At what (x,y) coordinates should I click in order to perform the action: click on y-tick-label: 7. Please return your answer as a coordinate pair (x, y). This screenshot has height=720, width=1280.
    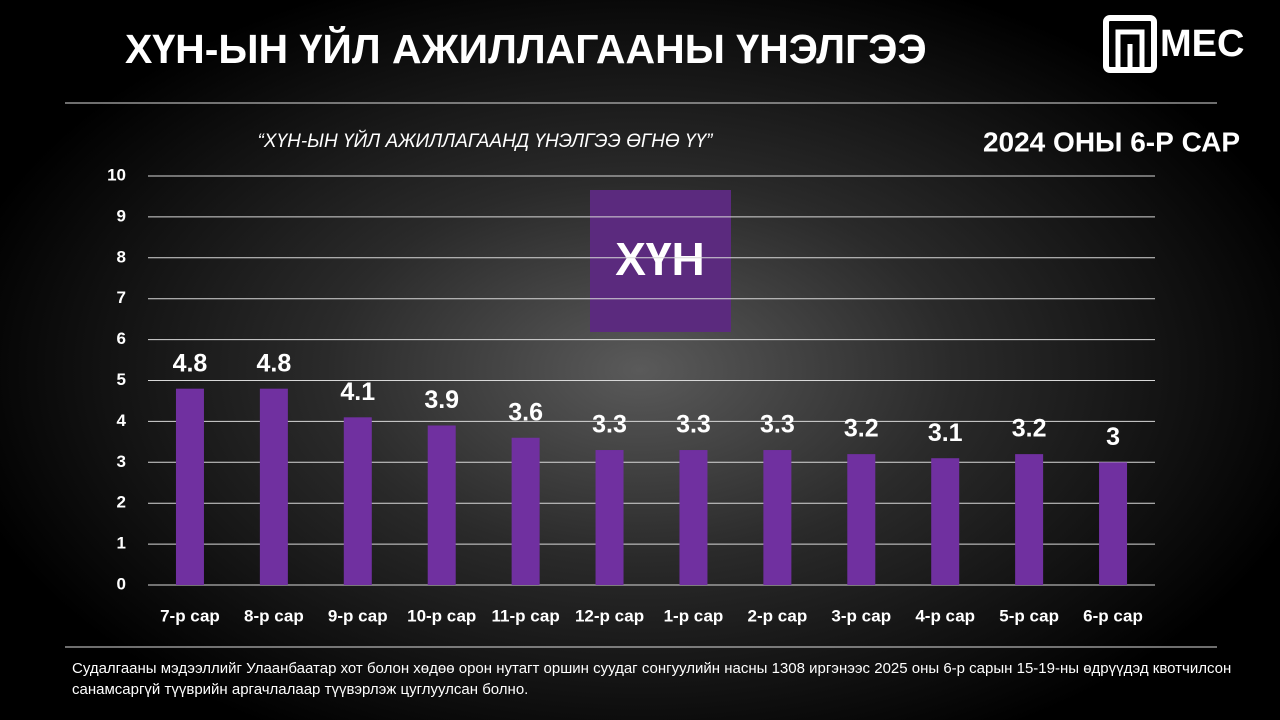
    Looking at the image, I should click on (121, 297).